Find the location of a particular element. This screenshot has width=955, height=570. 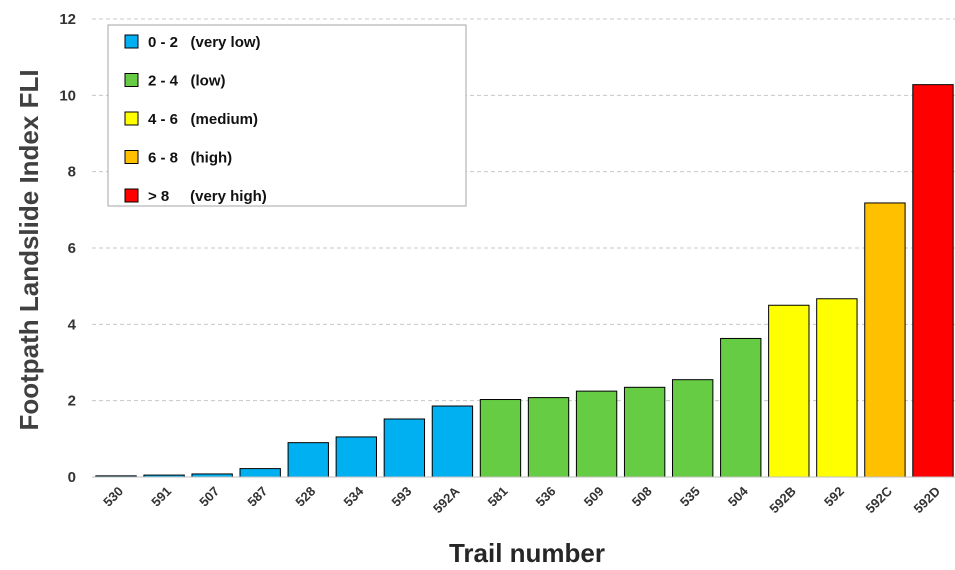

x-tick-label: 535 is located at coordinates (690, 497).